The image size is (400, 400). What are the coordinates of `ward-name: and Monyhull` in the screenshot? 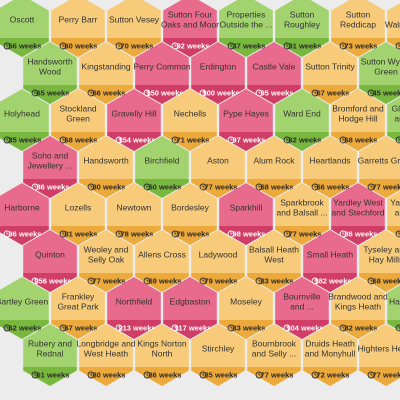 It's located at (330, 353).